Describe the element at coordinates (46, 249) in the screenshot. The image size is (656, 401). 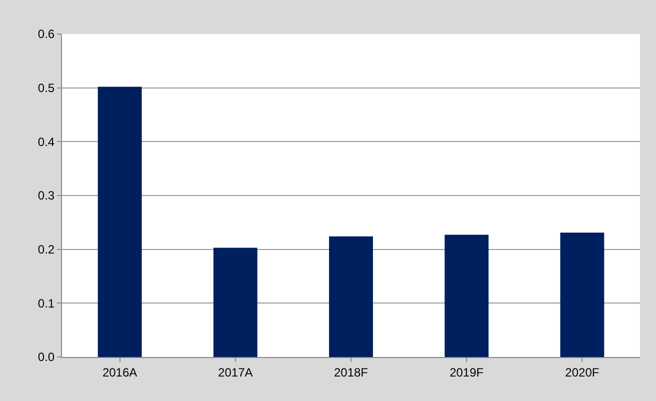
I see `y-tick-label: 0.2` at that location.